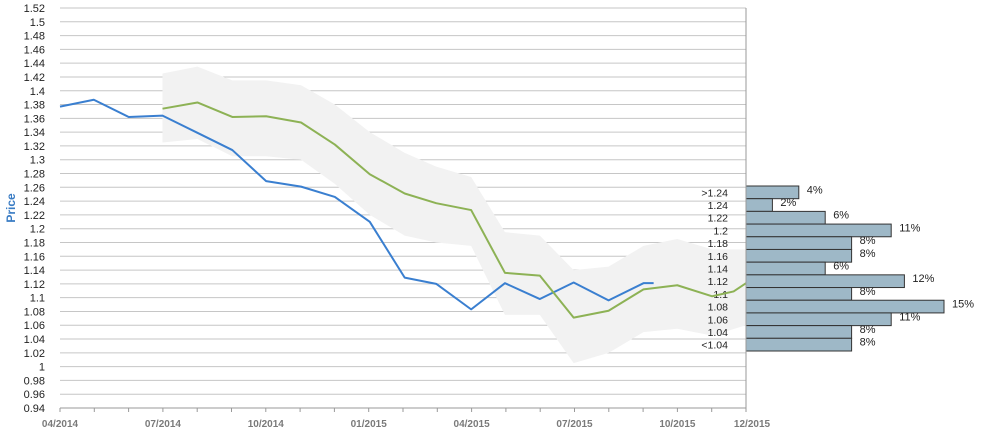 This screenshot has height=434, width=984. I want to click on histogram-bin-label: <1.04, so click(714, 346).